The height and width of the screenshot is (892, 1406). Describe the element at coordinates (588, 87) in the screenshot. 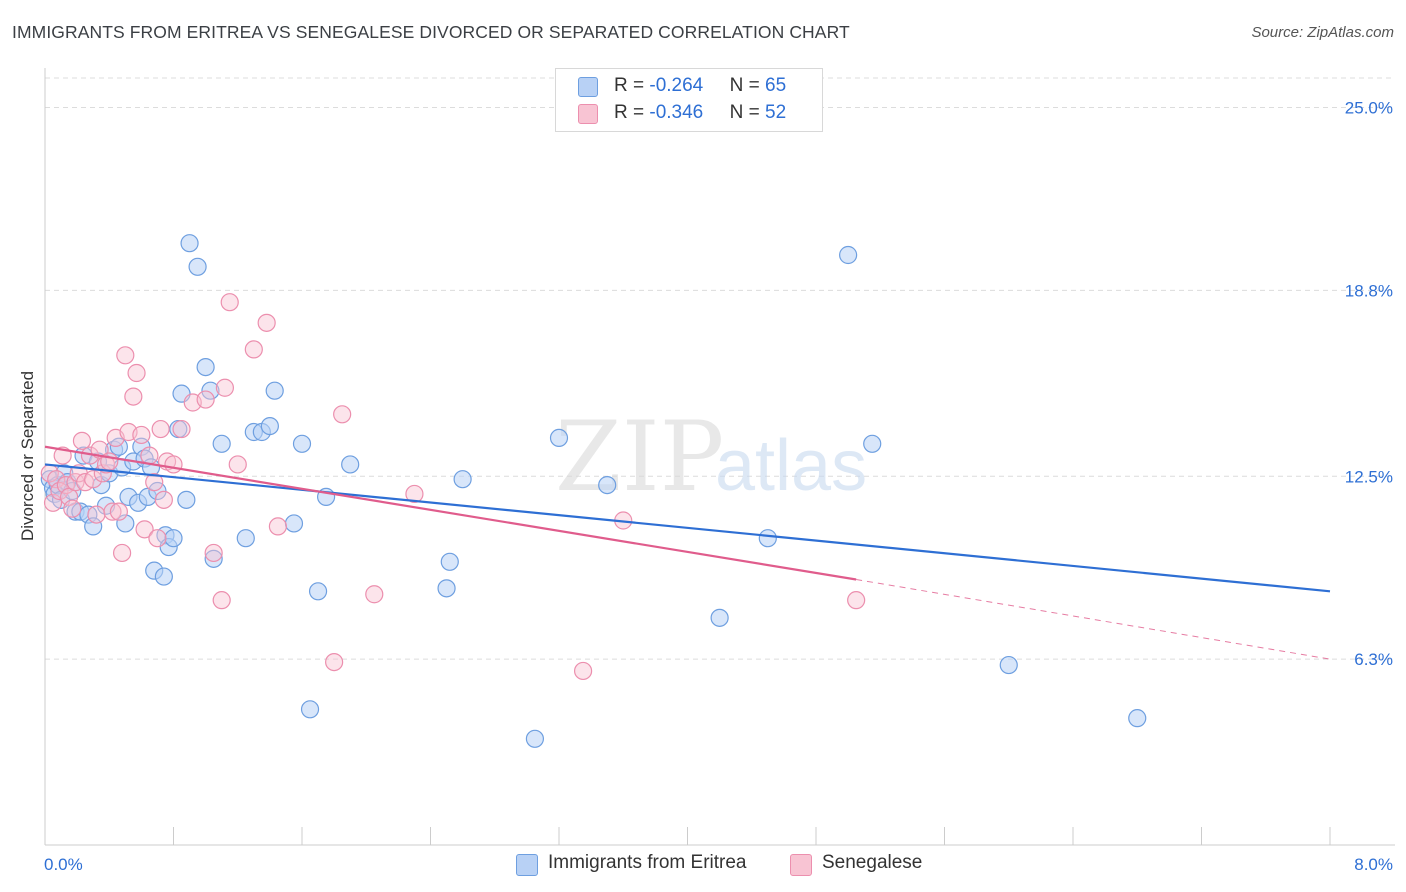

I see `legend-swatch-eritrea` at that location.